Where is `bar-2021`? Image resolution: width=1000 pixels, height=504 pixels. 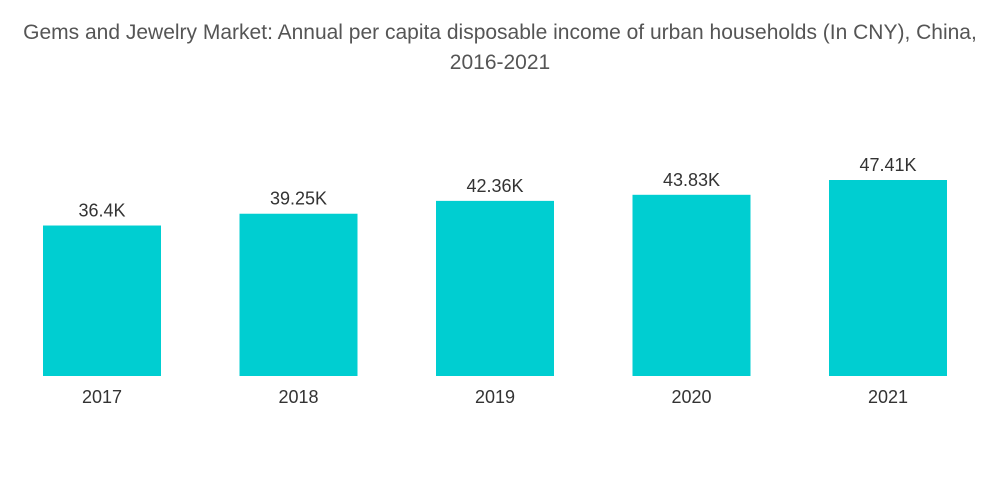
bar-2021 is located at coordinates (888, 278).